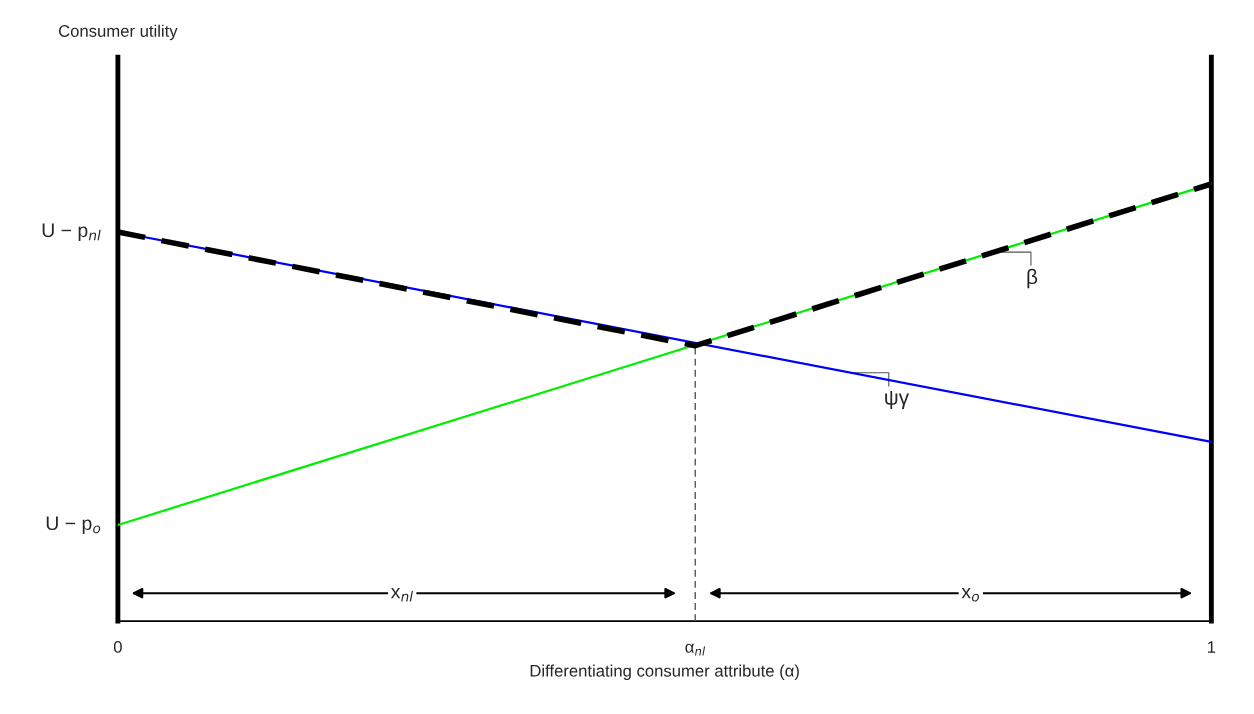 The height and width of the screenshot is (714, 1254). What do you see at coordinates (118, 32) in the screenshot?
I see `text: Consumer utility` at bounding box center [118, 32].